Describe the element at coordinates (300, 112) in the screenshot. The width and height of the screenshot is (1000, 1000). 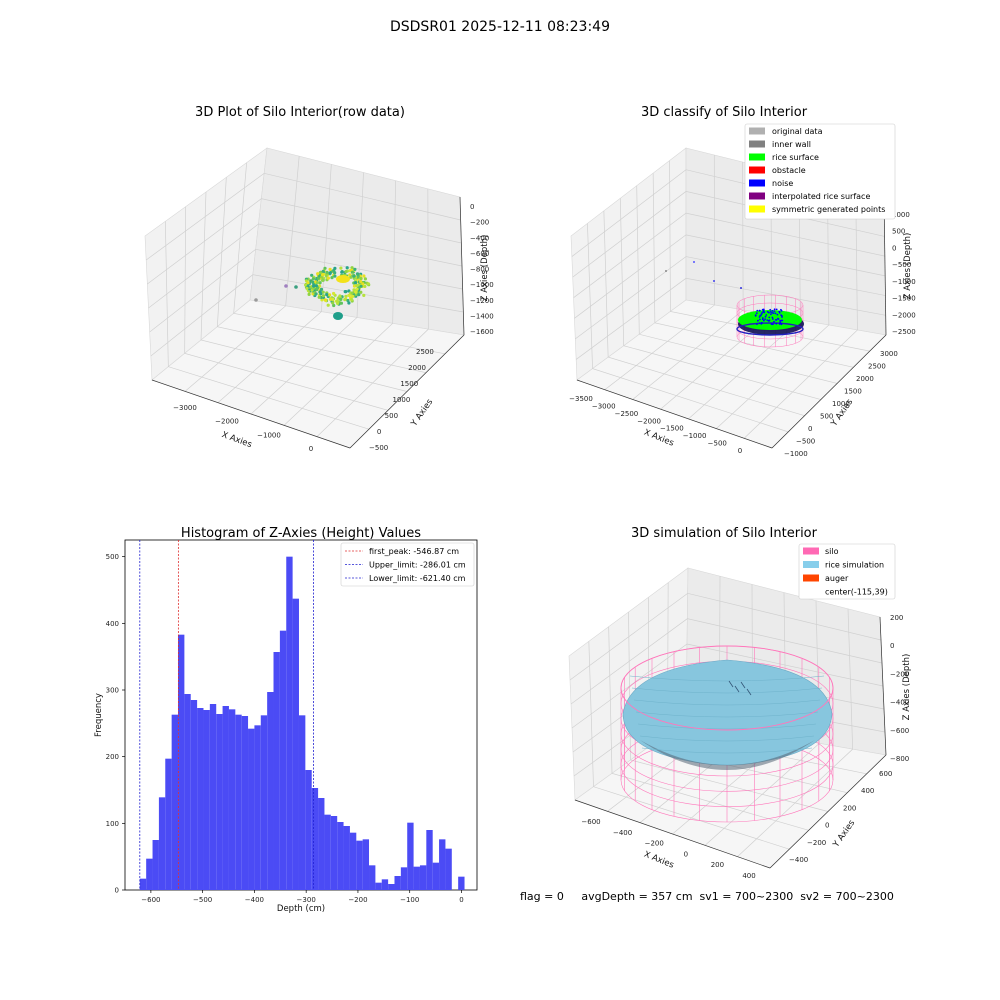
I see `plot1-title: 3D Plot of Silo Interior(row data)` at that location.